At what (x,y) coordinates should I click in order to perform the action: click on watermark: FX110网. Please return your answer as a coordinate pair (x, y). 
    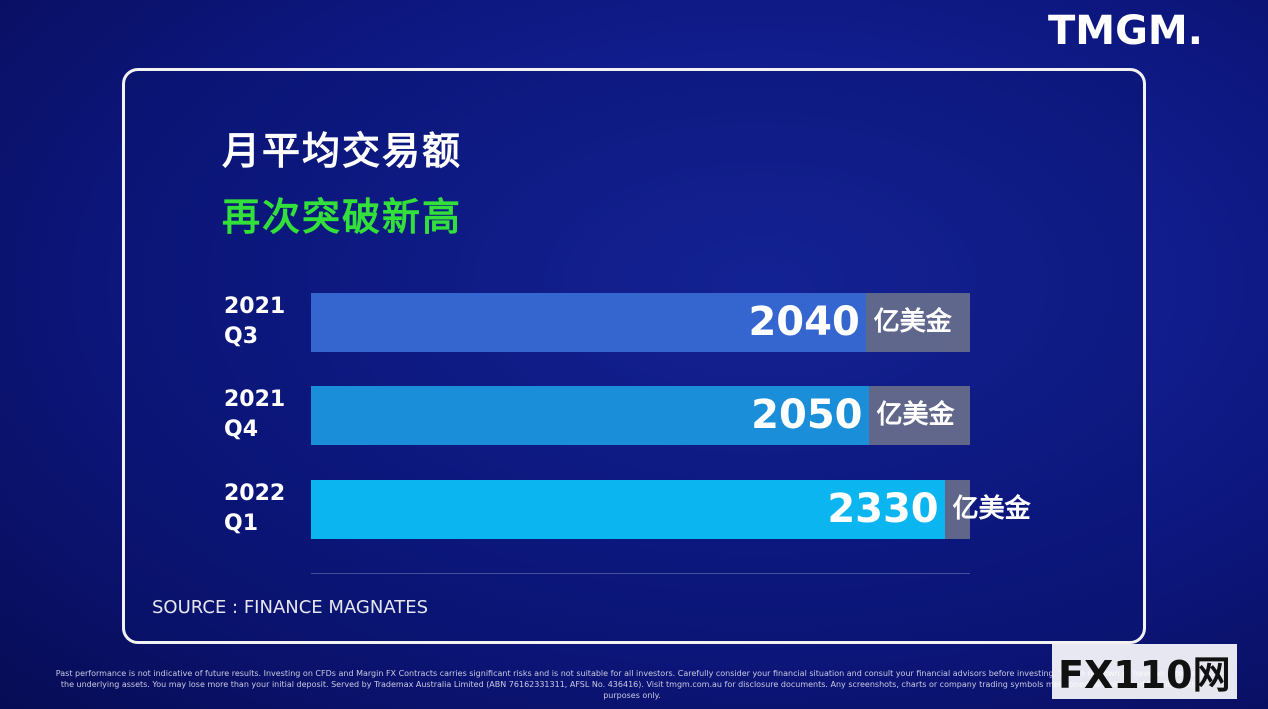
    Looking at the image, I should click on (1144, 671).